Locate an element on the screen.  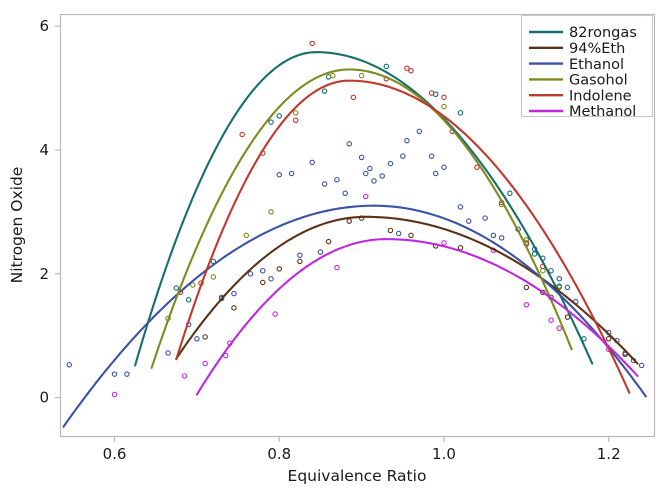
y-tick-label: 4 is located at coordinates (44, 150).